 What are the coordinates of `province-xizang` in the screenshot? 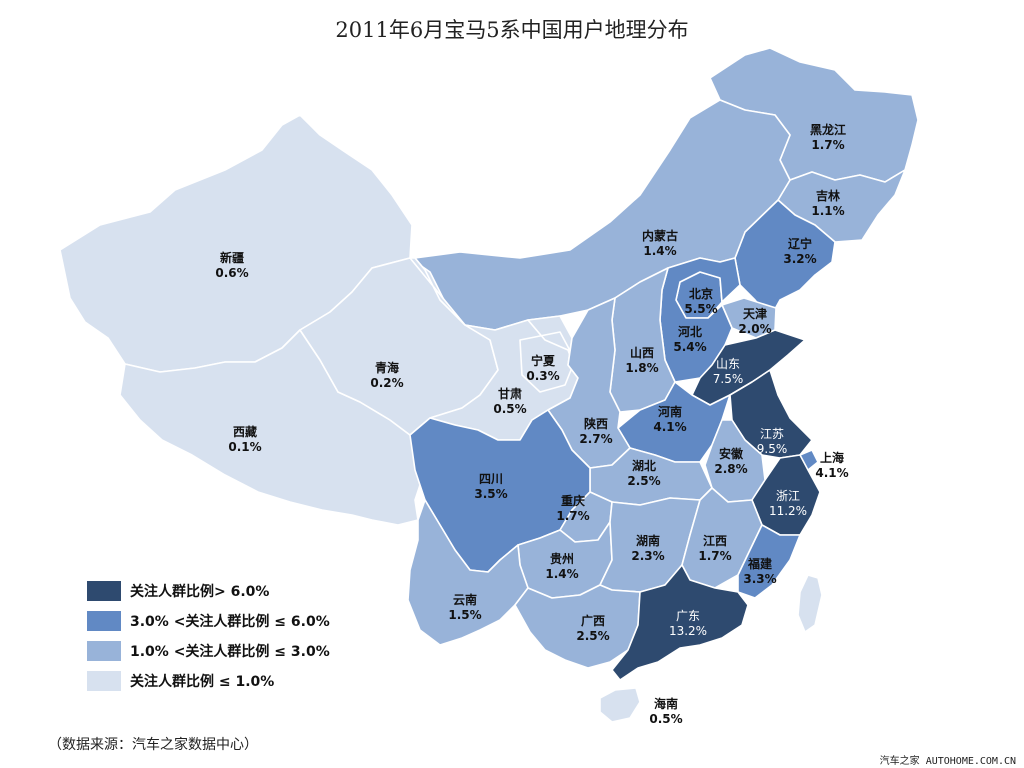 It's located at (272, 427).